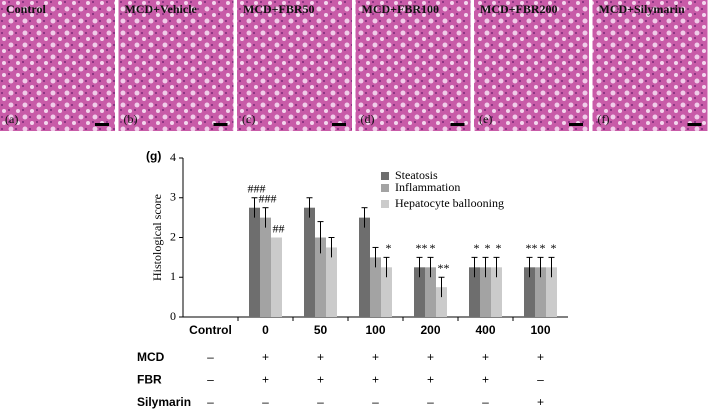 The image size is (709, 410). Describe the element at coordinates (416, 175) in the screenshot. I see `legend-label: Steatosis` at that location.